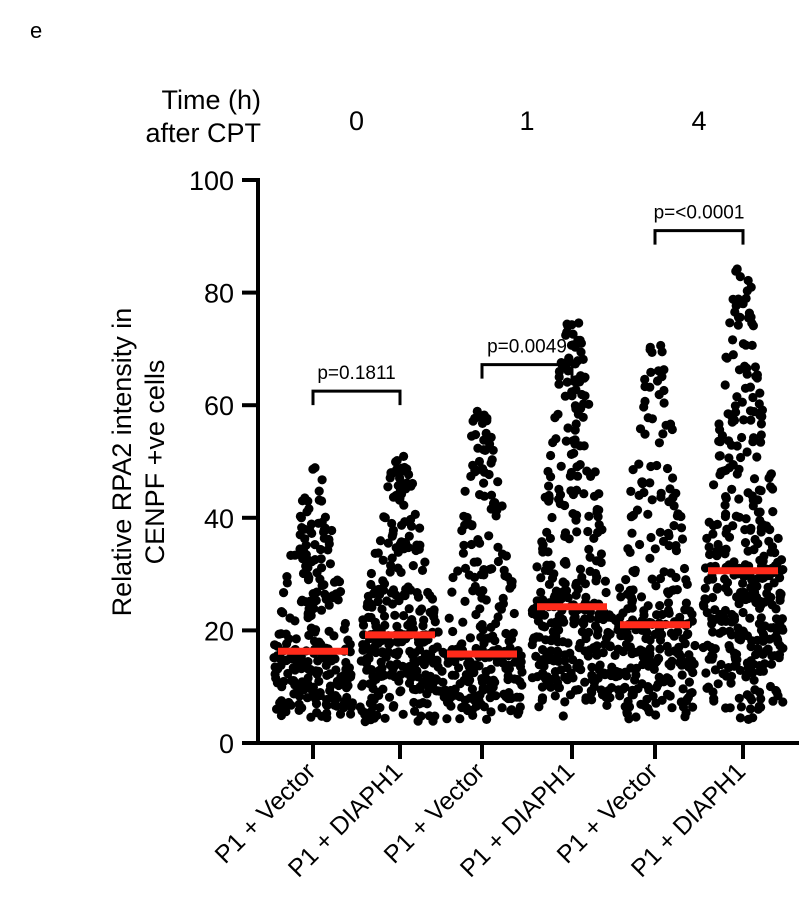 This screenshot has height=924, width=799. I want to click on y-tick-label: 60, so click(219, 406).